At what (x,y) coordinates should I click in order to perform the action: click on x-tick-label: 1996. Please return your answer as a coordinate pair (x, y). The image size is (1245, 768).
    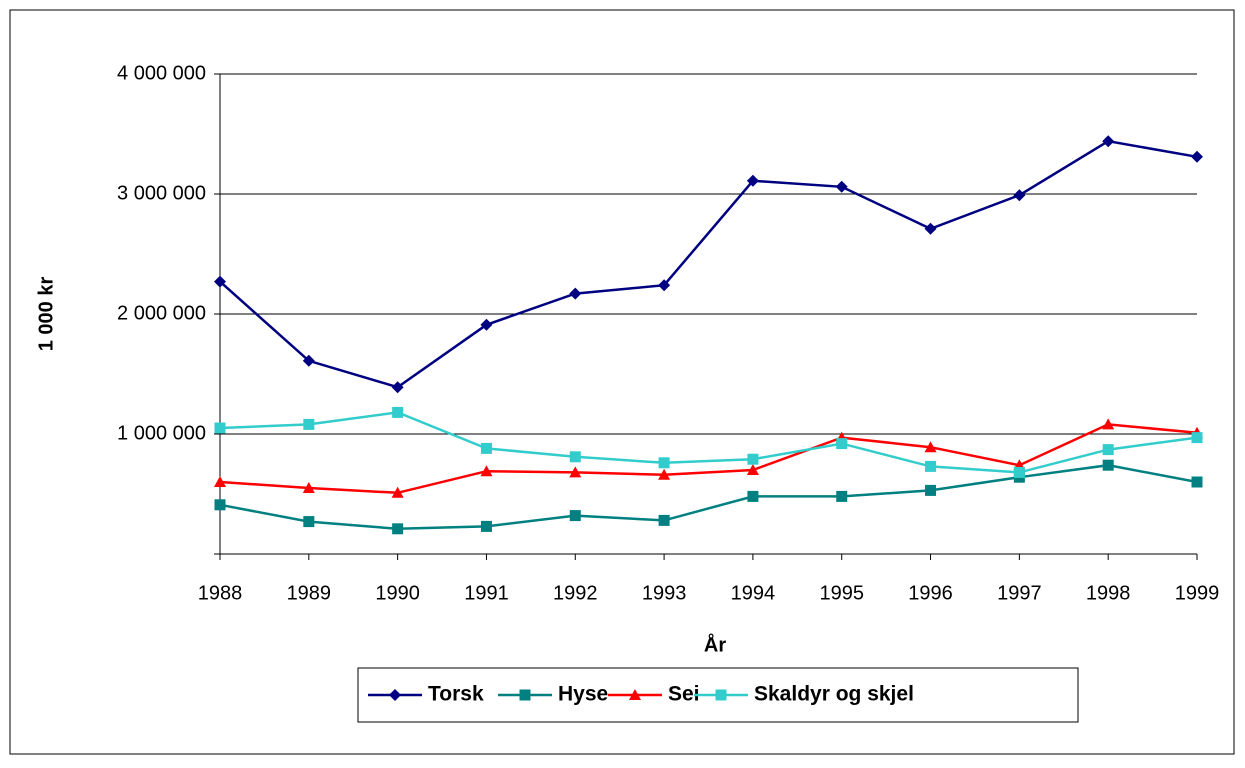
    Looking at the image, I should click on (930, 593).